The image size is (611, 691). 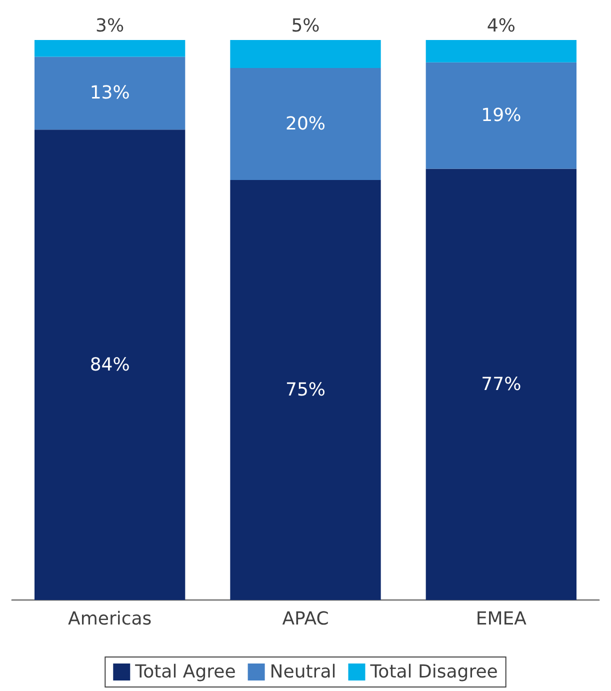 I want to click on data-label: 77%, so click(x=501, y=384).